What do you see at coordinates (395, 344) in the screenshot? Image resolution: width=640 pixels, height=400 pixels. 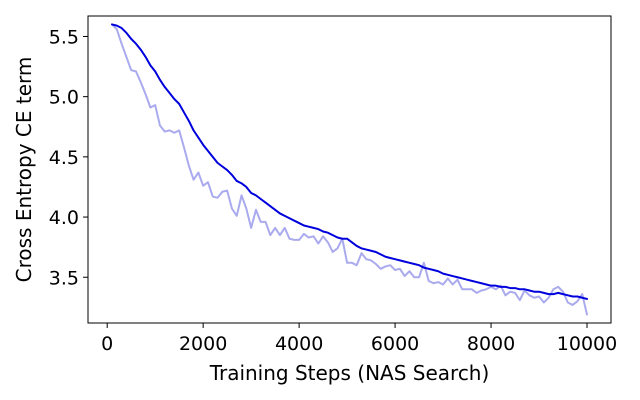 I see `x-tick-label: 6000` at bounding box center [395, 344].